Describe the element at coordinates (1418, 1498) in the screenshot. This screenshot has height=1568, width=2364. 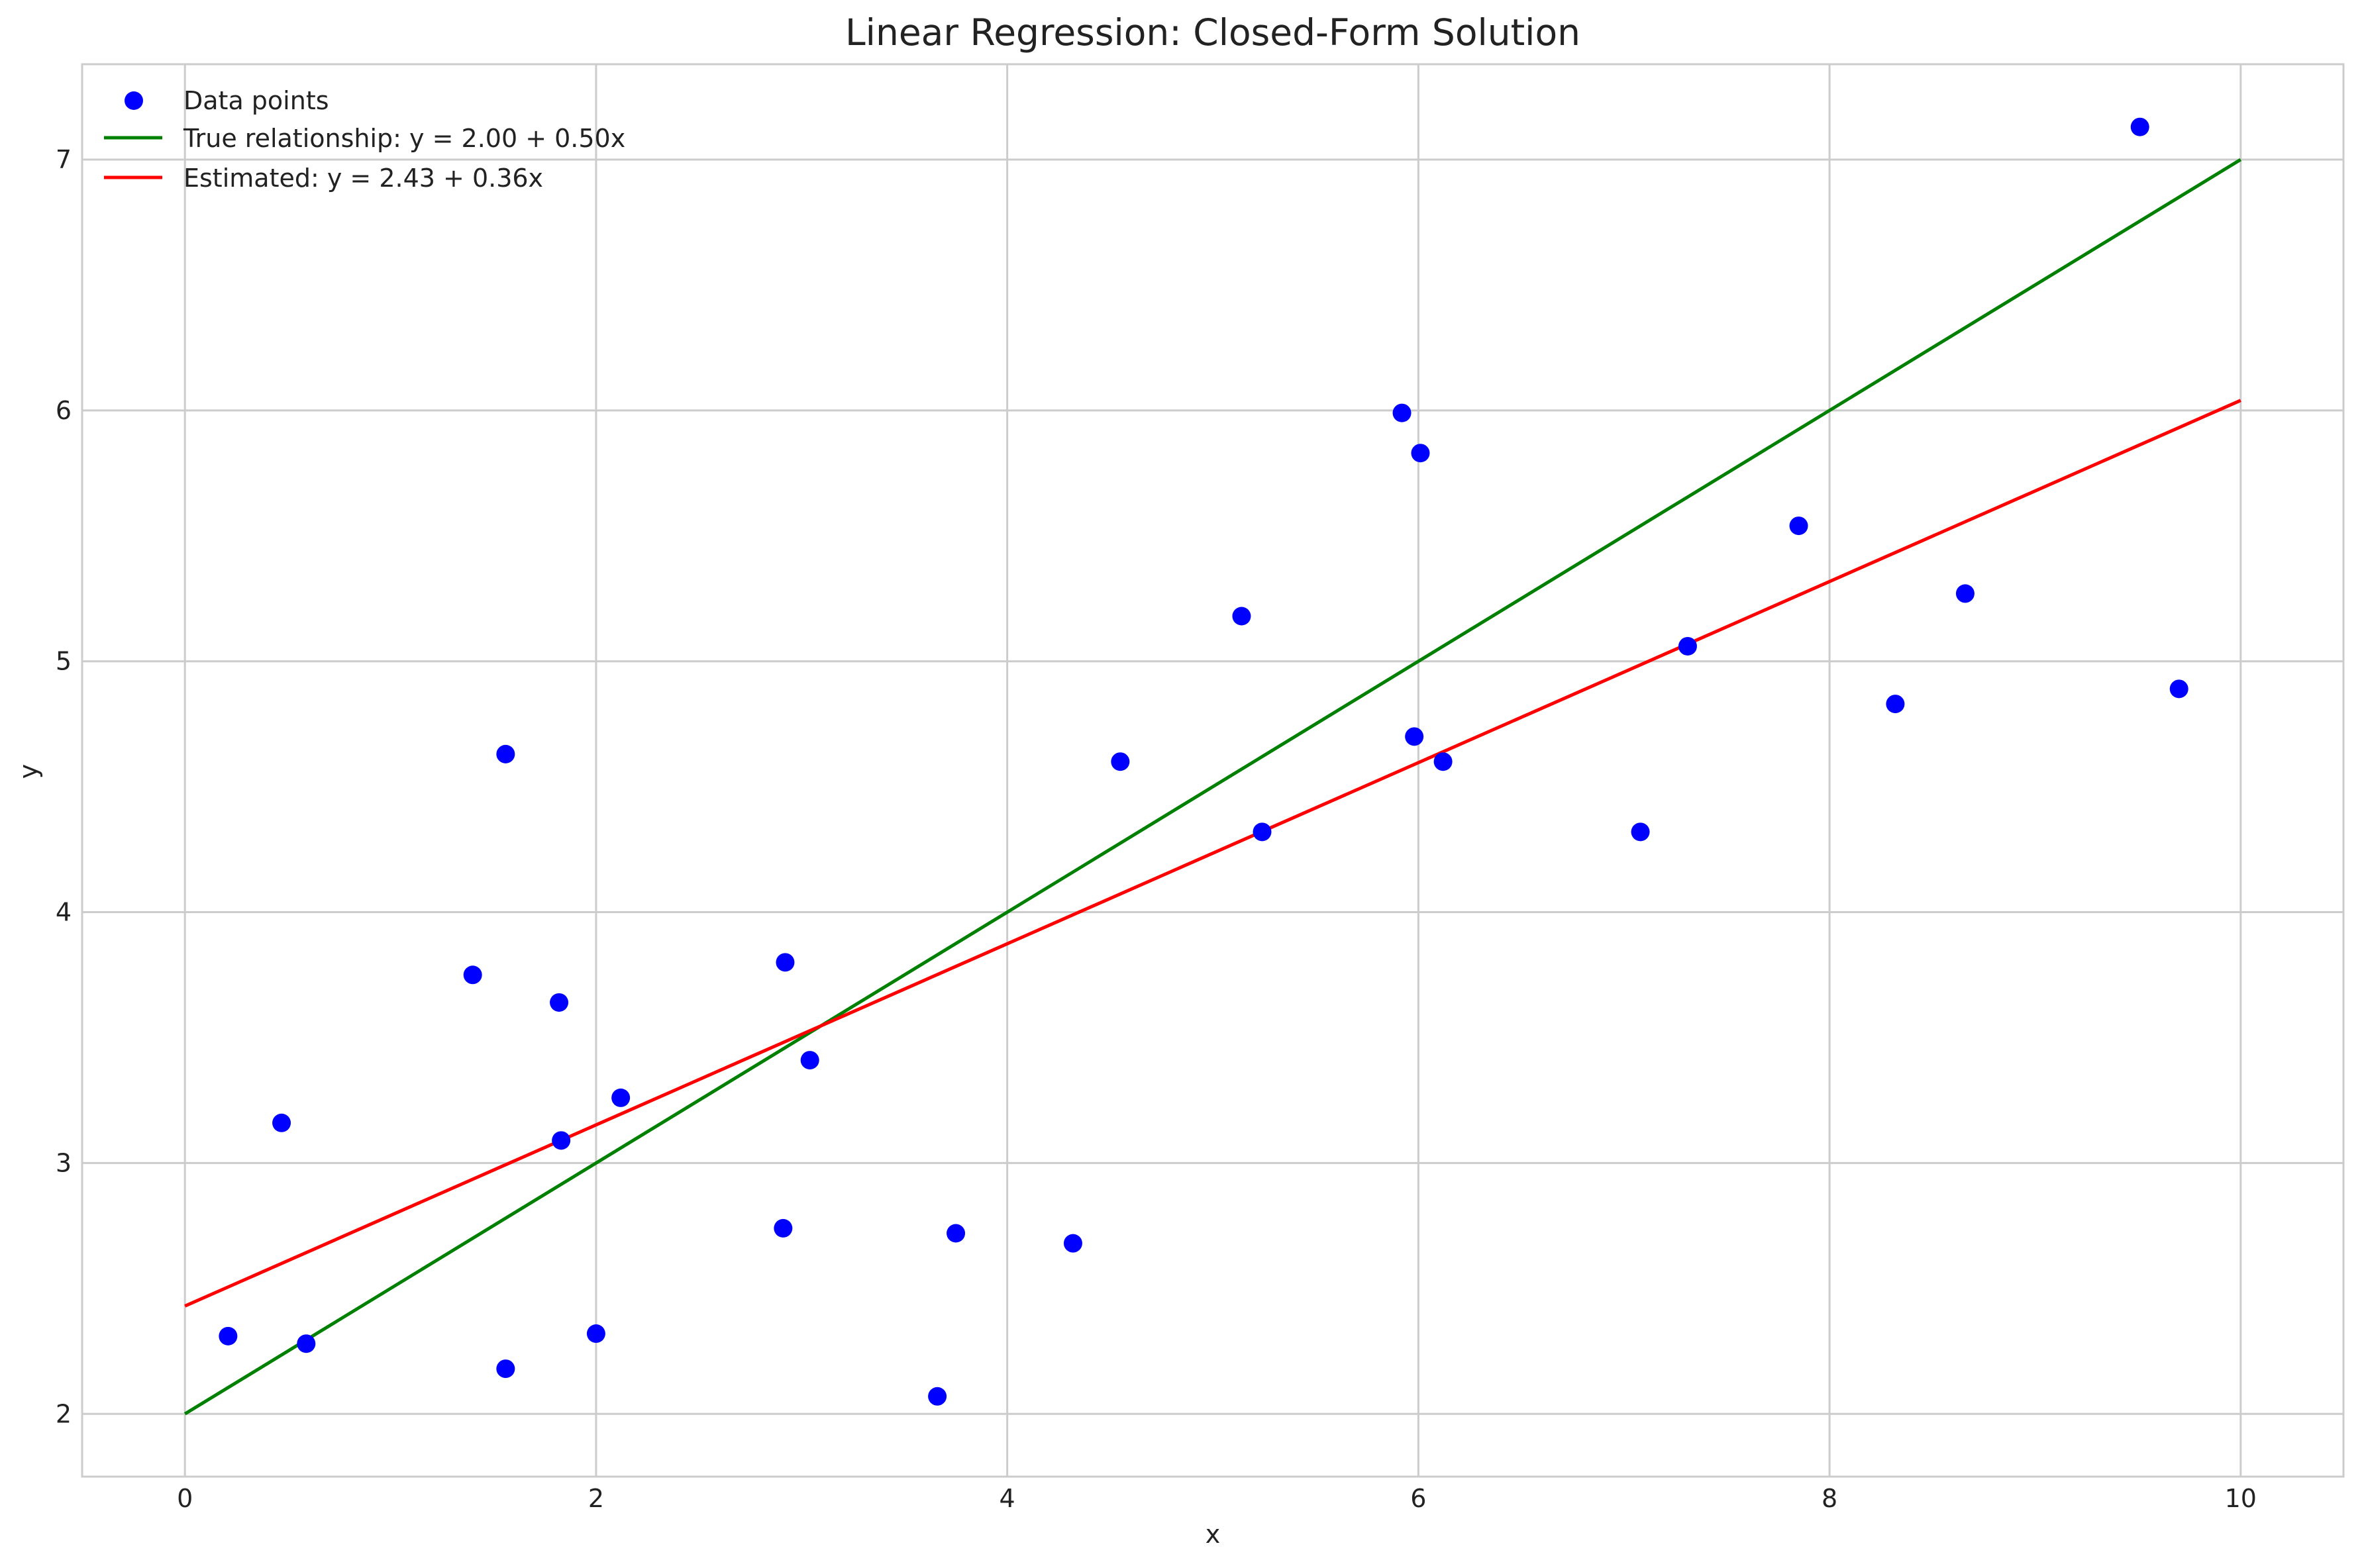
I see `x-tick-label: 6` at that location.